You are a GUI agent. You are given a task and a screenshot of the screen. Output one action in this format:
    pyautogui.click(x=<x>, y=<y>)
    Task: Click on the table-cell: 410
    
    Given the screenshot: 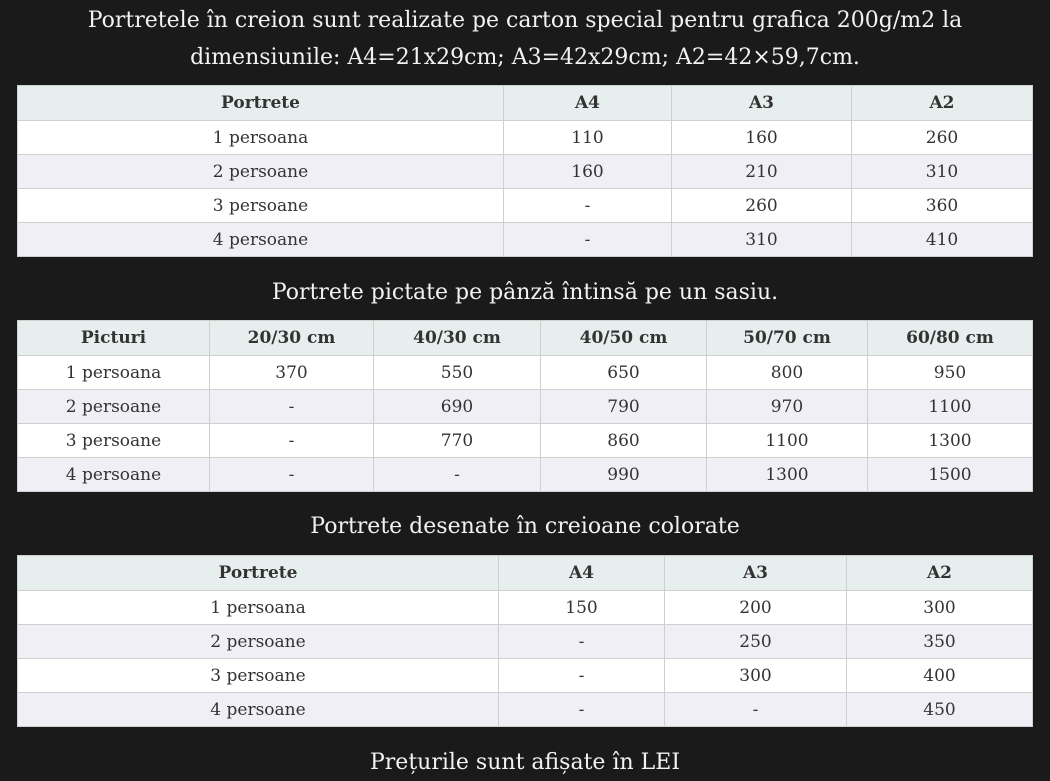 What is the action you would take?
    pyautogui.click(x=942, y=239)
    